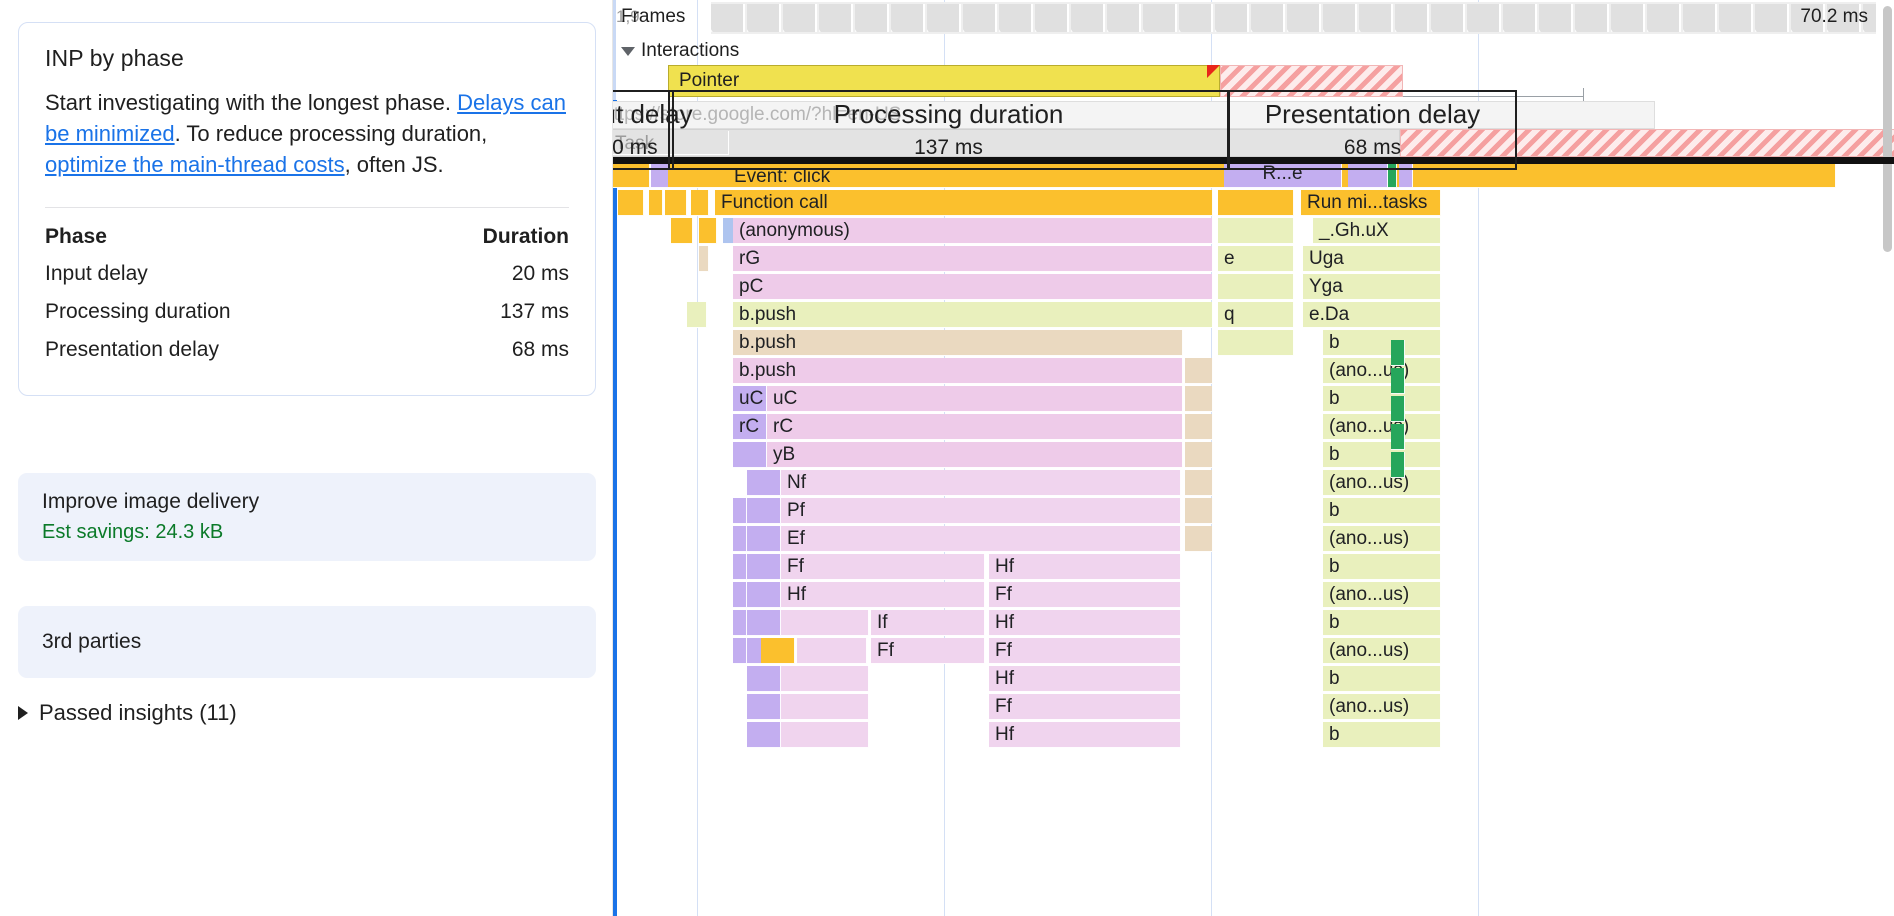 This screenshot has height=916, width=1894. Describe the element at coordinates (1256, 315) in the screenshot. I see `flame-block: q` at that location.